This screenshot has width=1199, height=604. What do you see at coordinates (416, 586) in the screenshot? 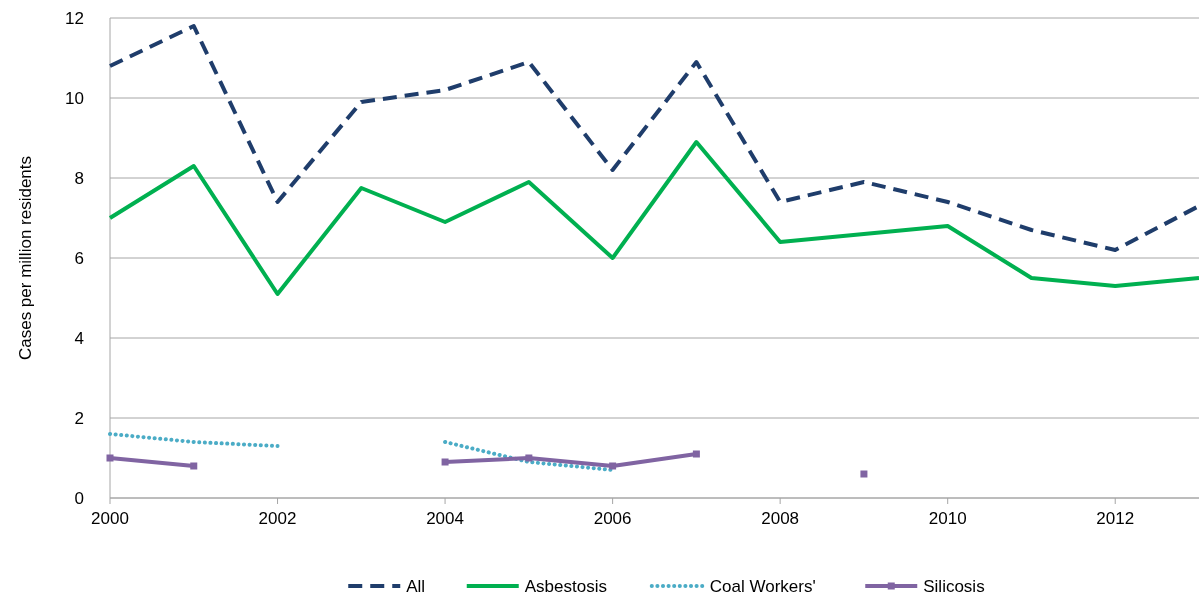
I see `legend-label: All` at bounding box center [416, 586].